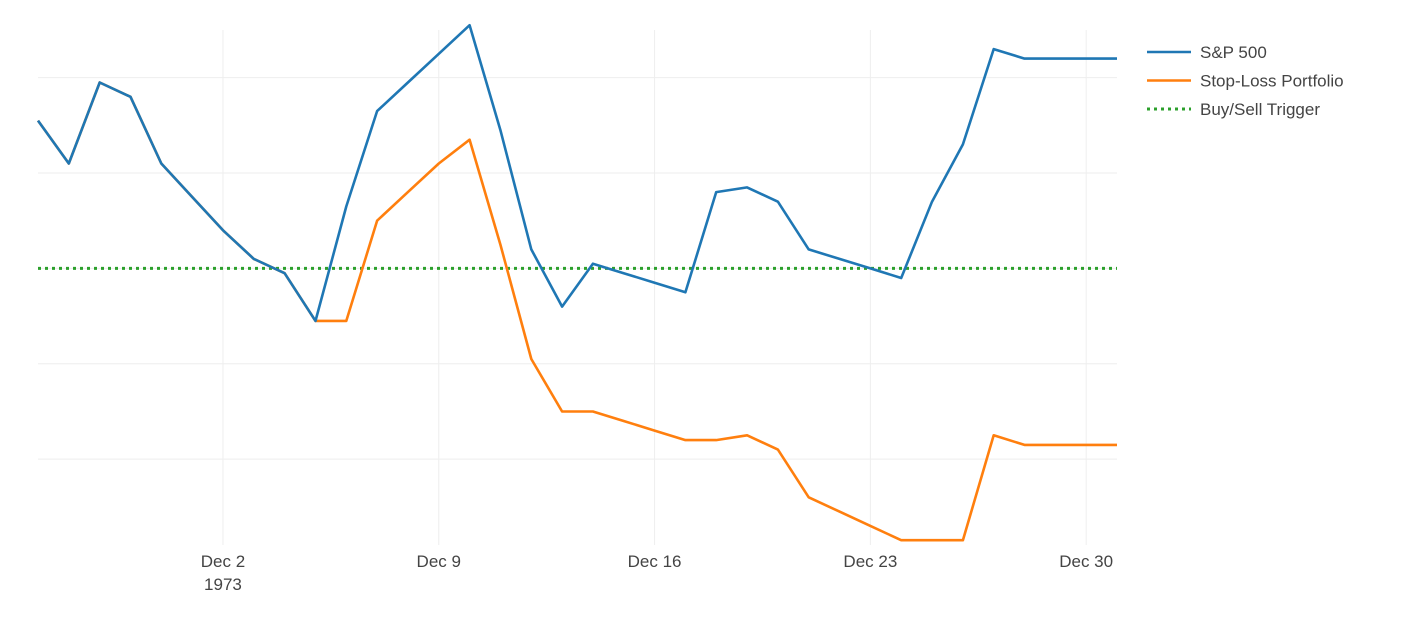 The width and height of the screenshot is (1414, 623). What do you see at coordinates (655, 561) in the screenshot?
I see `x-tick-label: Dec 16` at bounding box center [655, 561].